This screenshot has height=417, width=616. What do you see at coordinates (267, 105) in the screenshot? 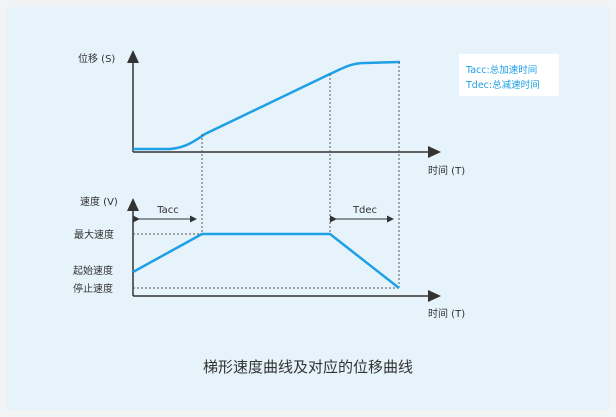
I see `displacement-curve` at bounding box center [267, 105].